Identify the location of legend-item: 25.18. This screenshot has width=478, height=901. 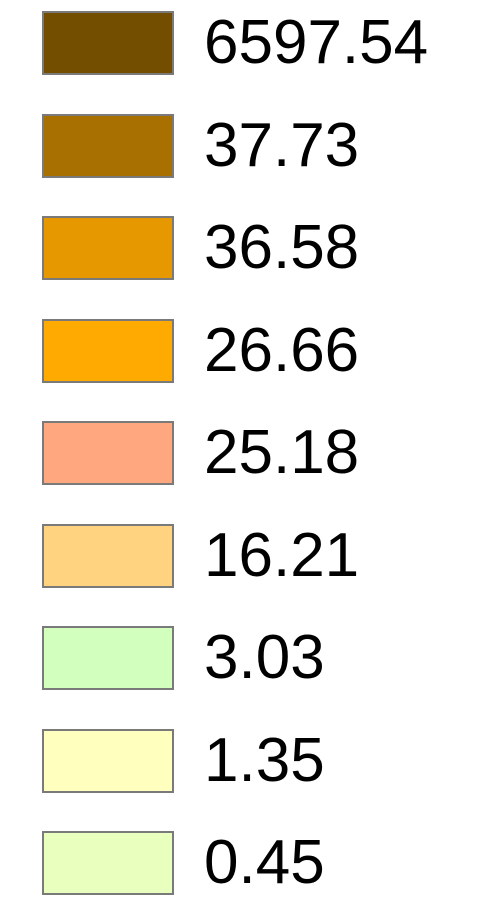
(252, 453).